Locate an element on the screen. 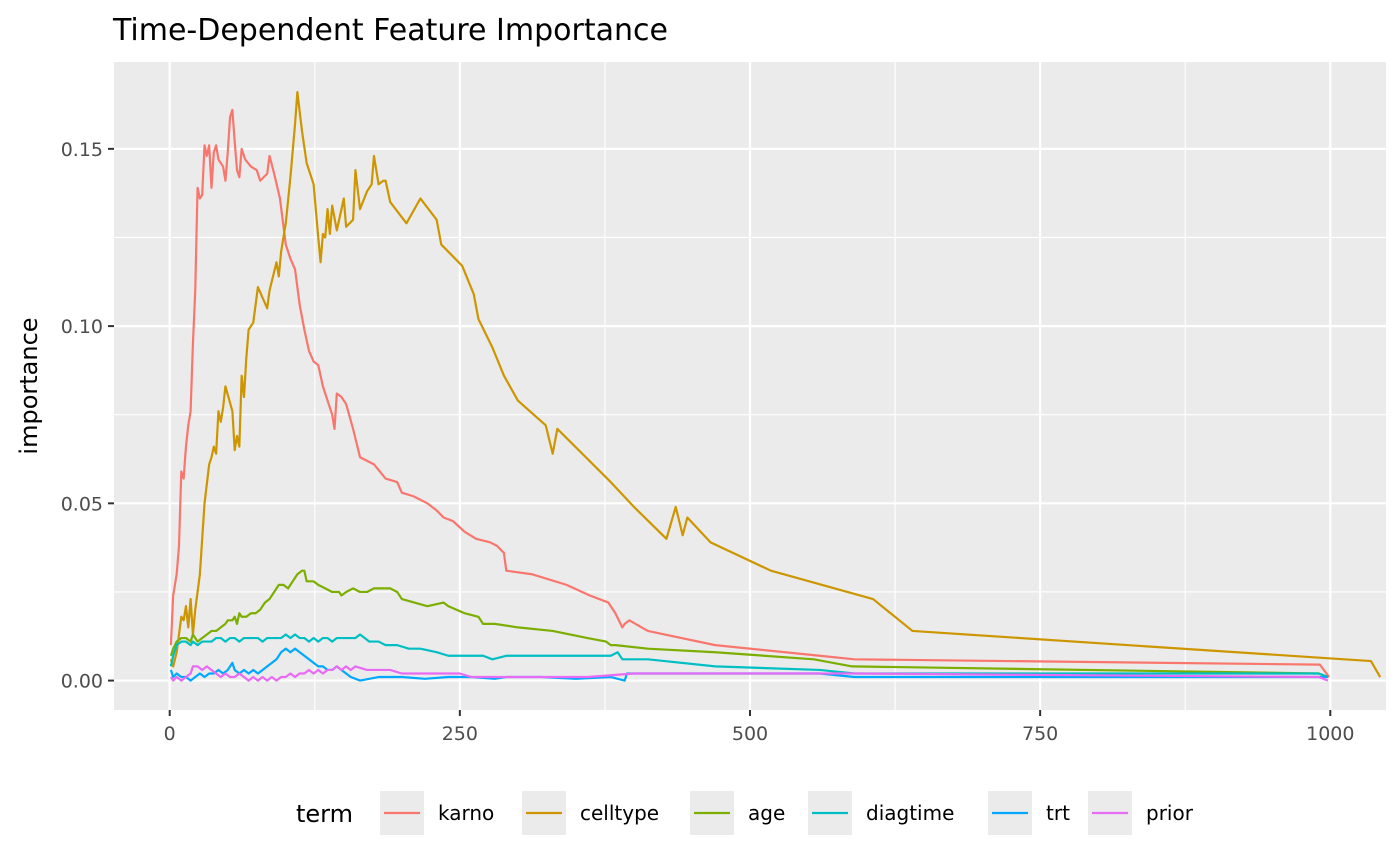 Image resolution: width=1400 pixels, height=865 pixels. y-tick-label: 0.10 is located at coordinates (82, 327).